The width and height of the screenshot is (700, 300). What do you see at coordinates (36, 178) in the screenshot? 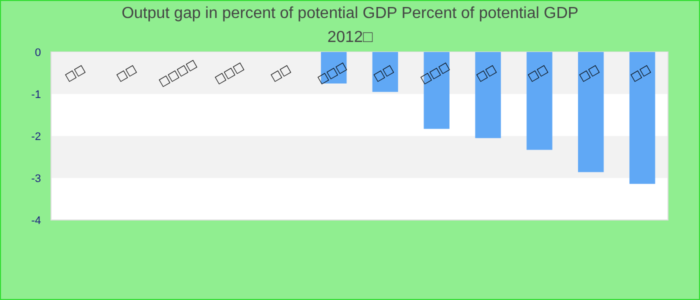
I see `y-tick-label: -3` at bounding box center [36, 178].